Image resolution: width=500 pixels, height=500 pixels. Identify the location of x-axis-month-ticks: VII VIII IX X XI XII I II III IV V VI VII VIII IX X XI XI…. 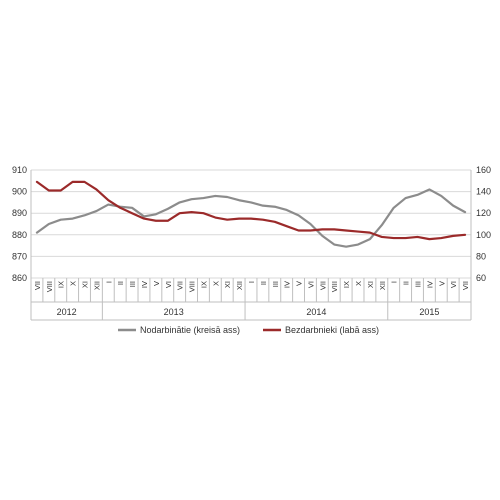
(251, 286).